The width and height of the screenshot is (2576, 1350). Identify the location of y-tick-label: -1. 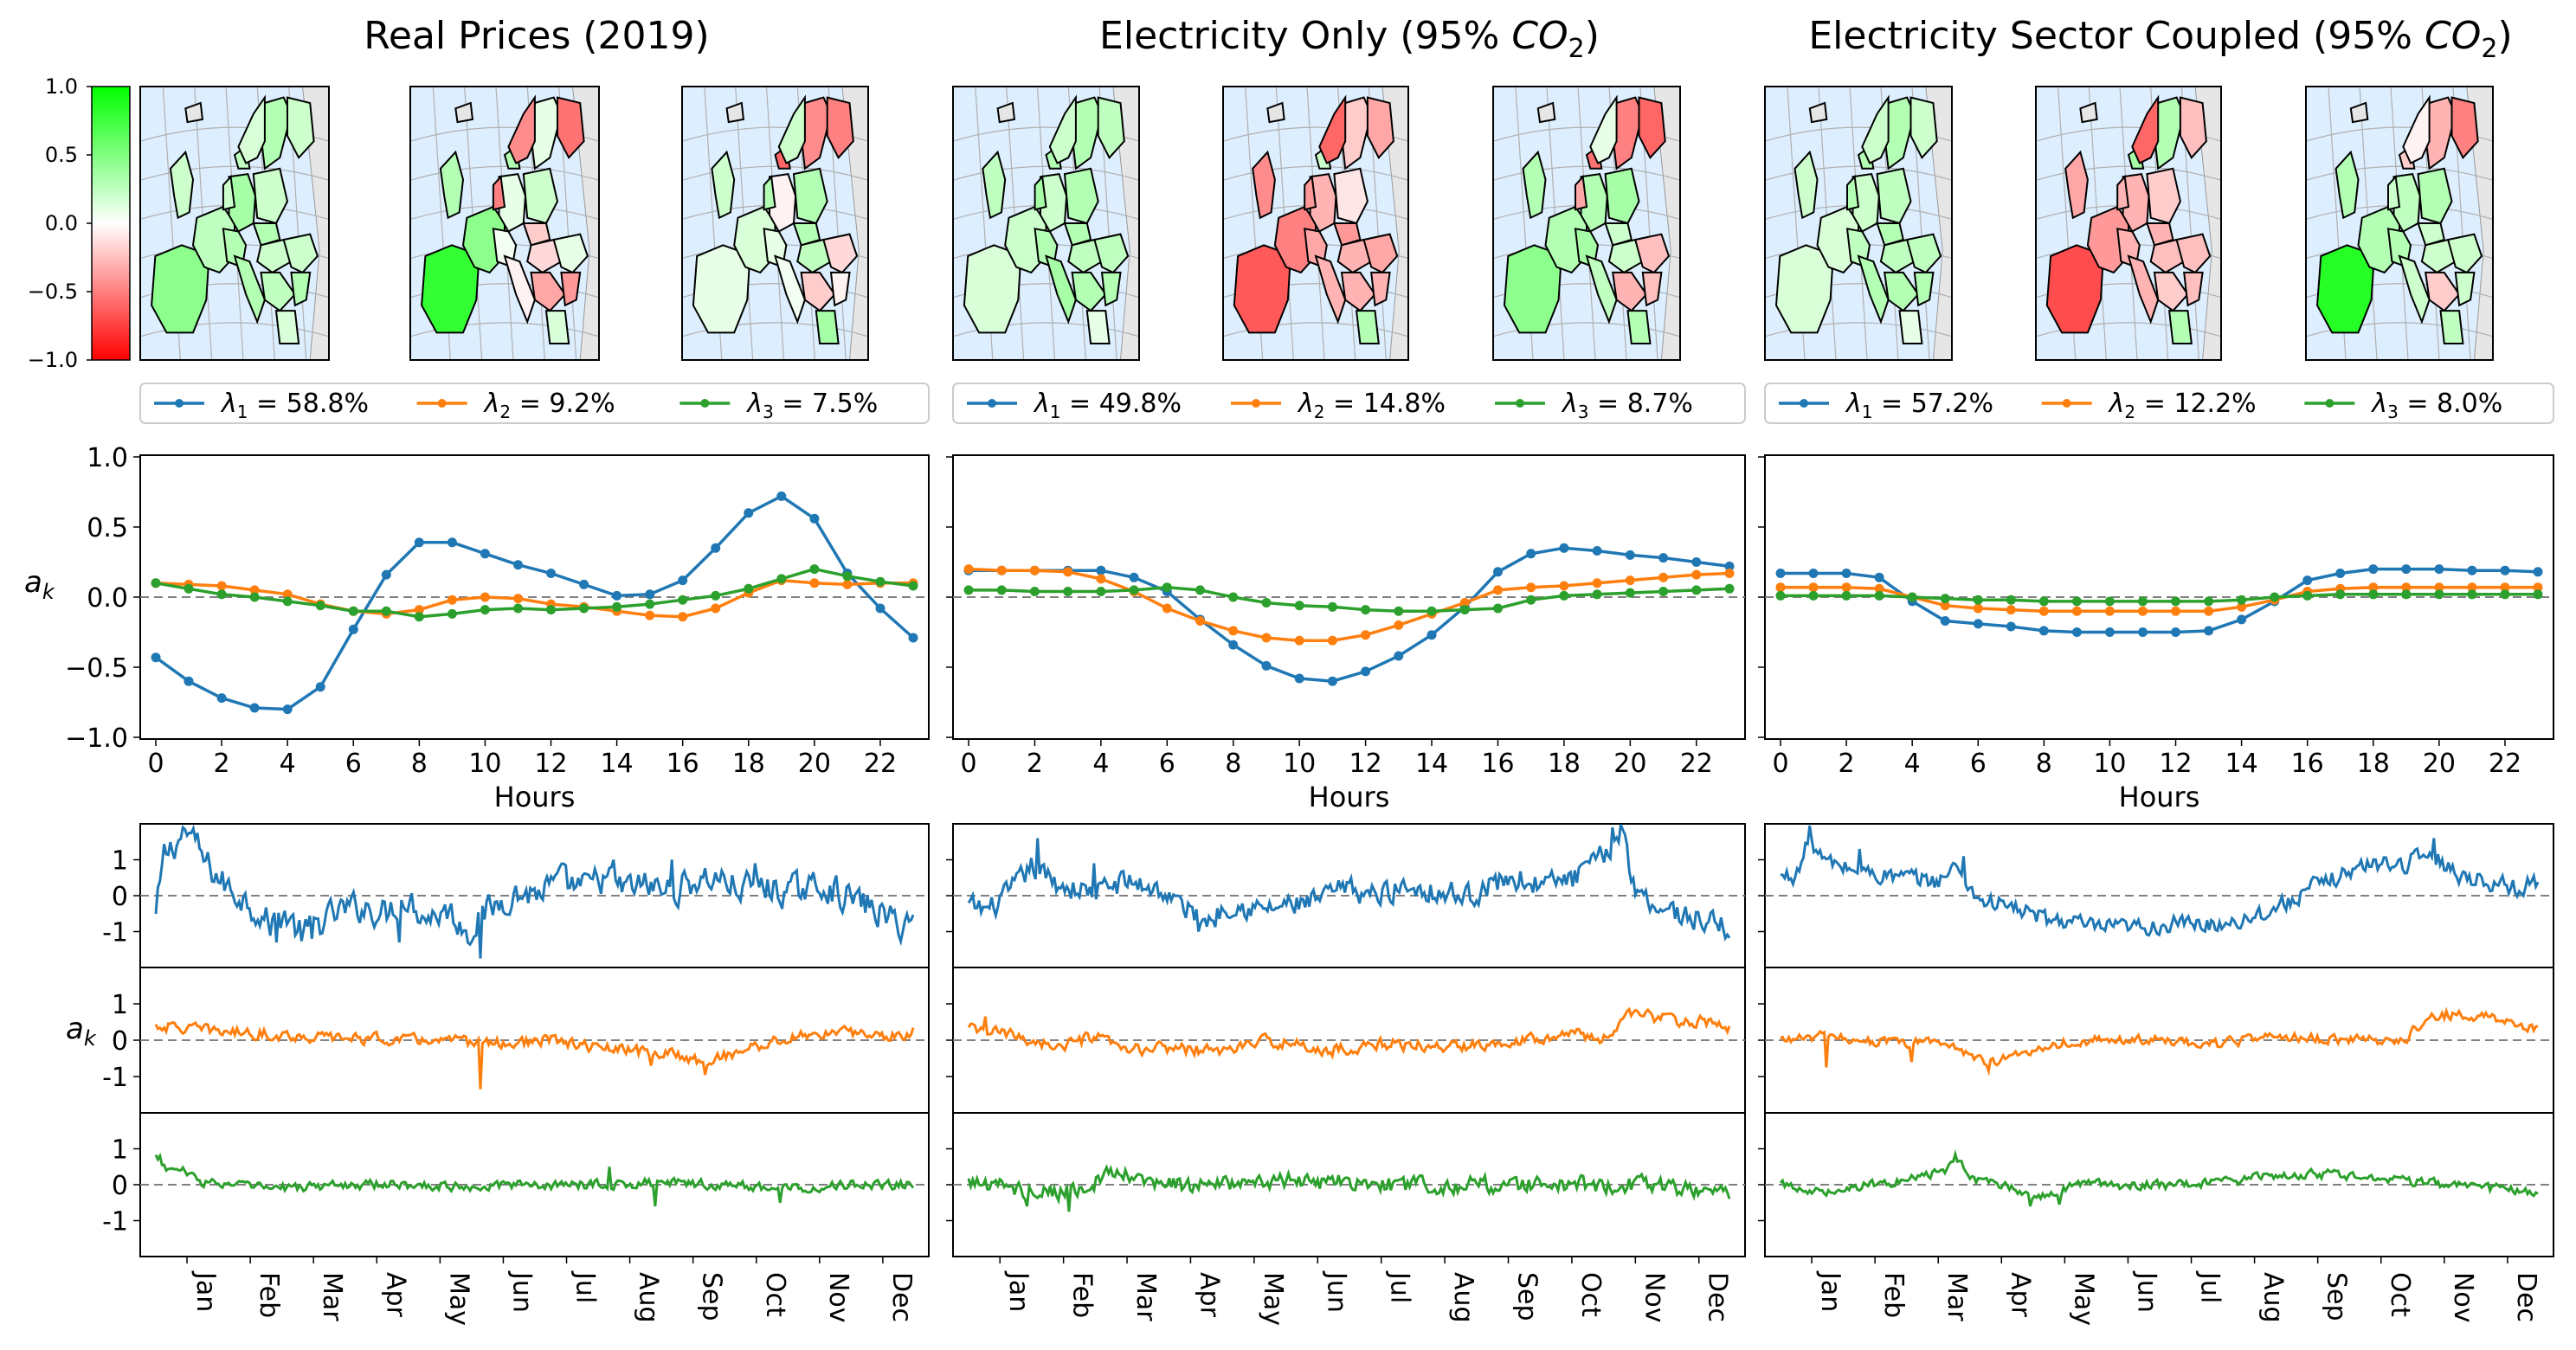
(115, 1222).